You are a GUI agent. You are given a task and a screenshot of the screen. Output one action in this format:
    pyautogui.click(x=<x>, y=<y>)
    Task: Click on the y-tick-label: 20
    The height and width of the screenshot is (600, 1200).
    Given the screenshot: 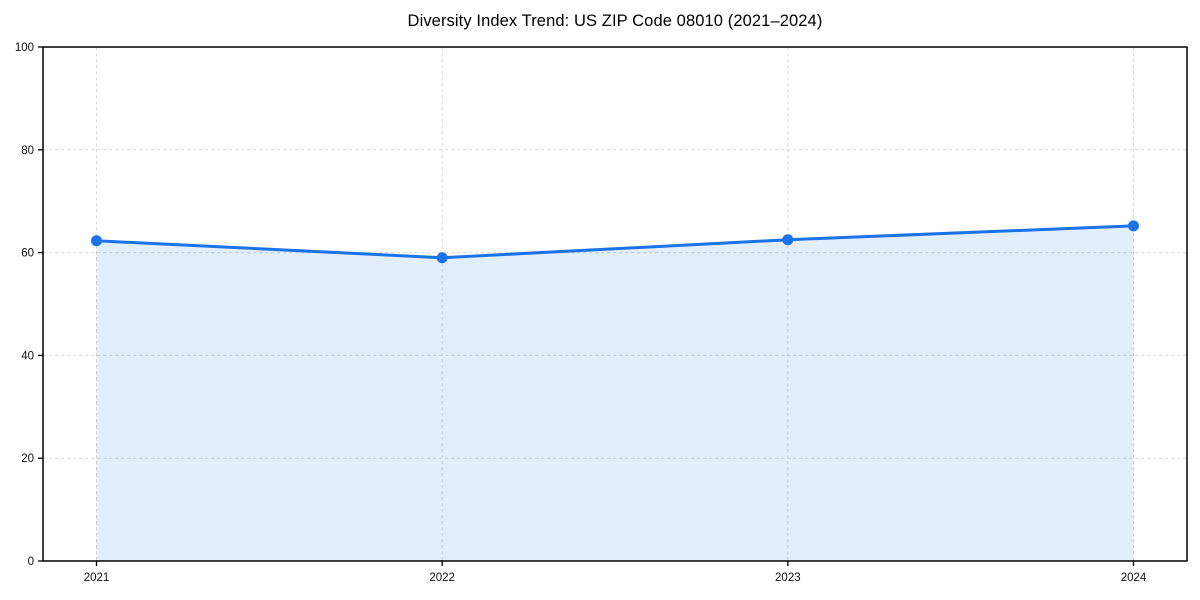 What is the action you would take?
    pyautogui.click(x=27, y=459)
    